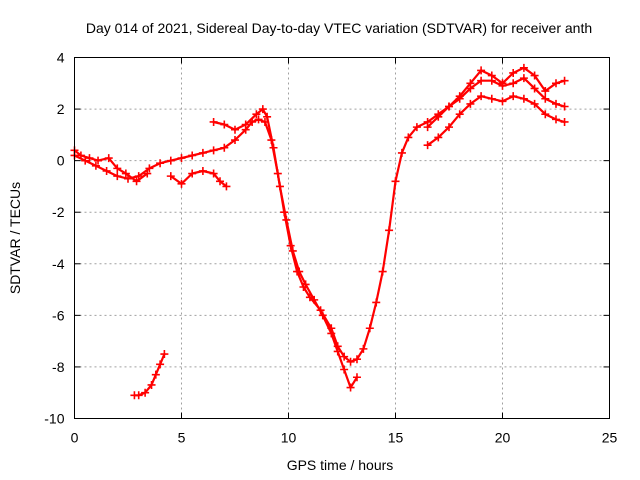  What do you see at coordinates (61, 58) in the screenshot?
I see `y-tick-label: 4` at bounding box center [61, 58].